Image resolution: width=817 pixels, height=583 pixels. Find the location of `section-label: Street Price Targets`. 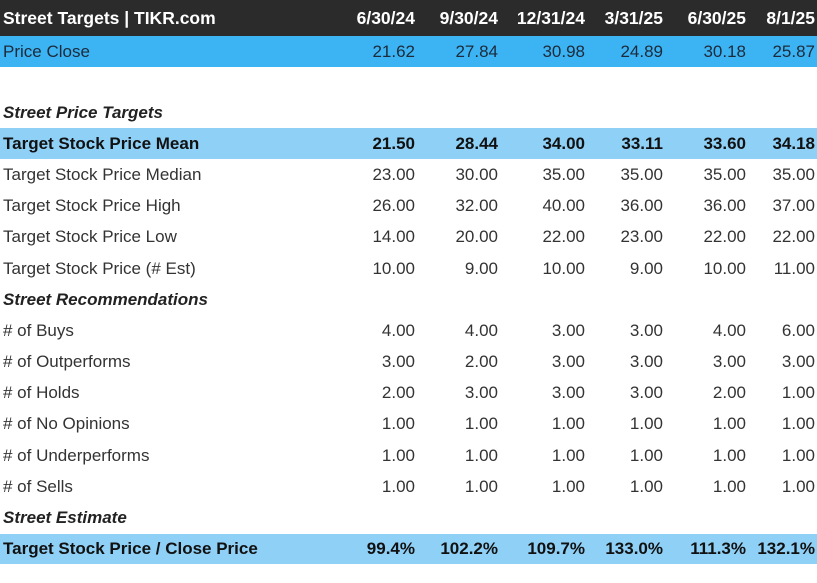

section-label: Street Price Targets is located at coordinates (83, 112).